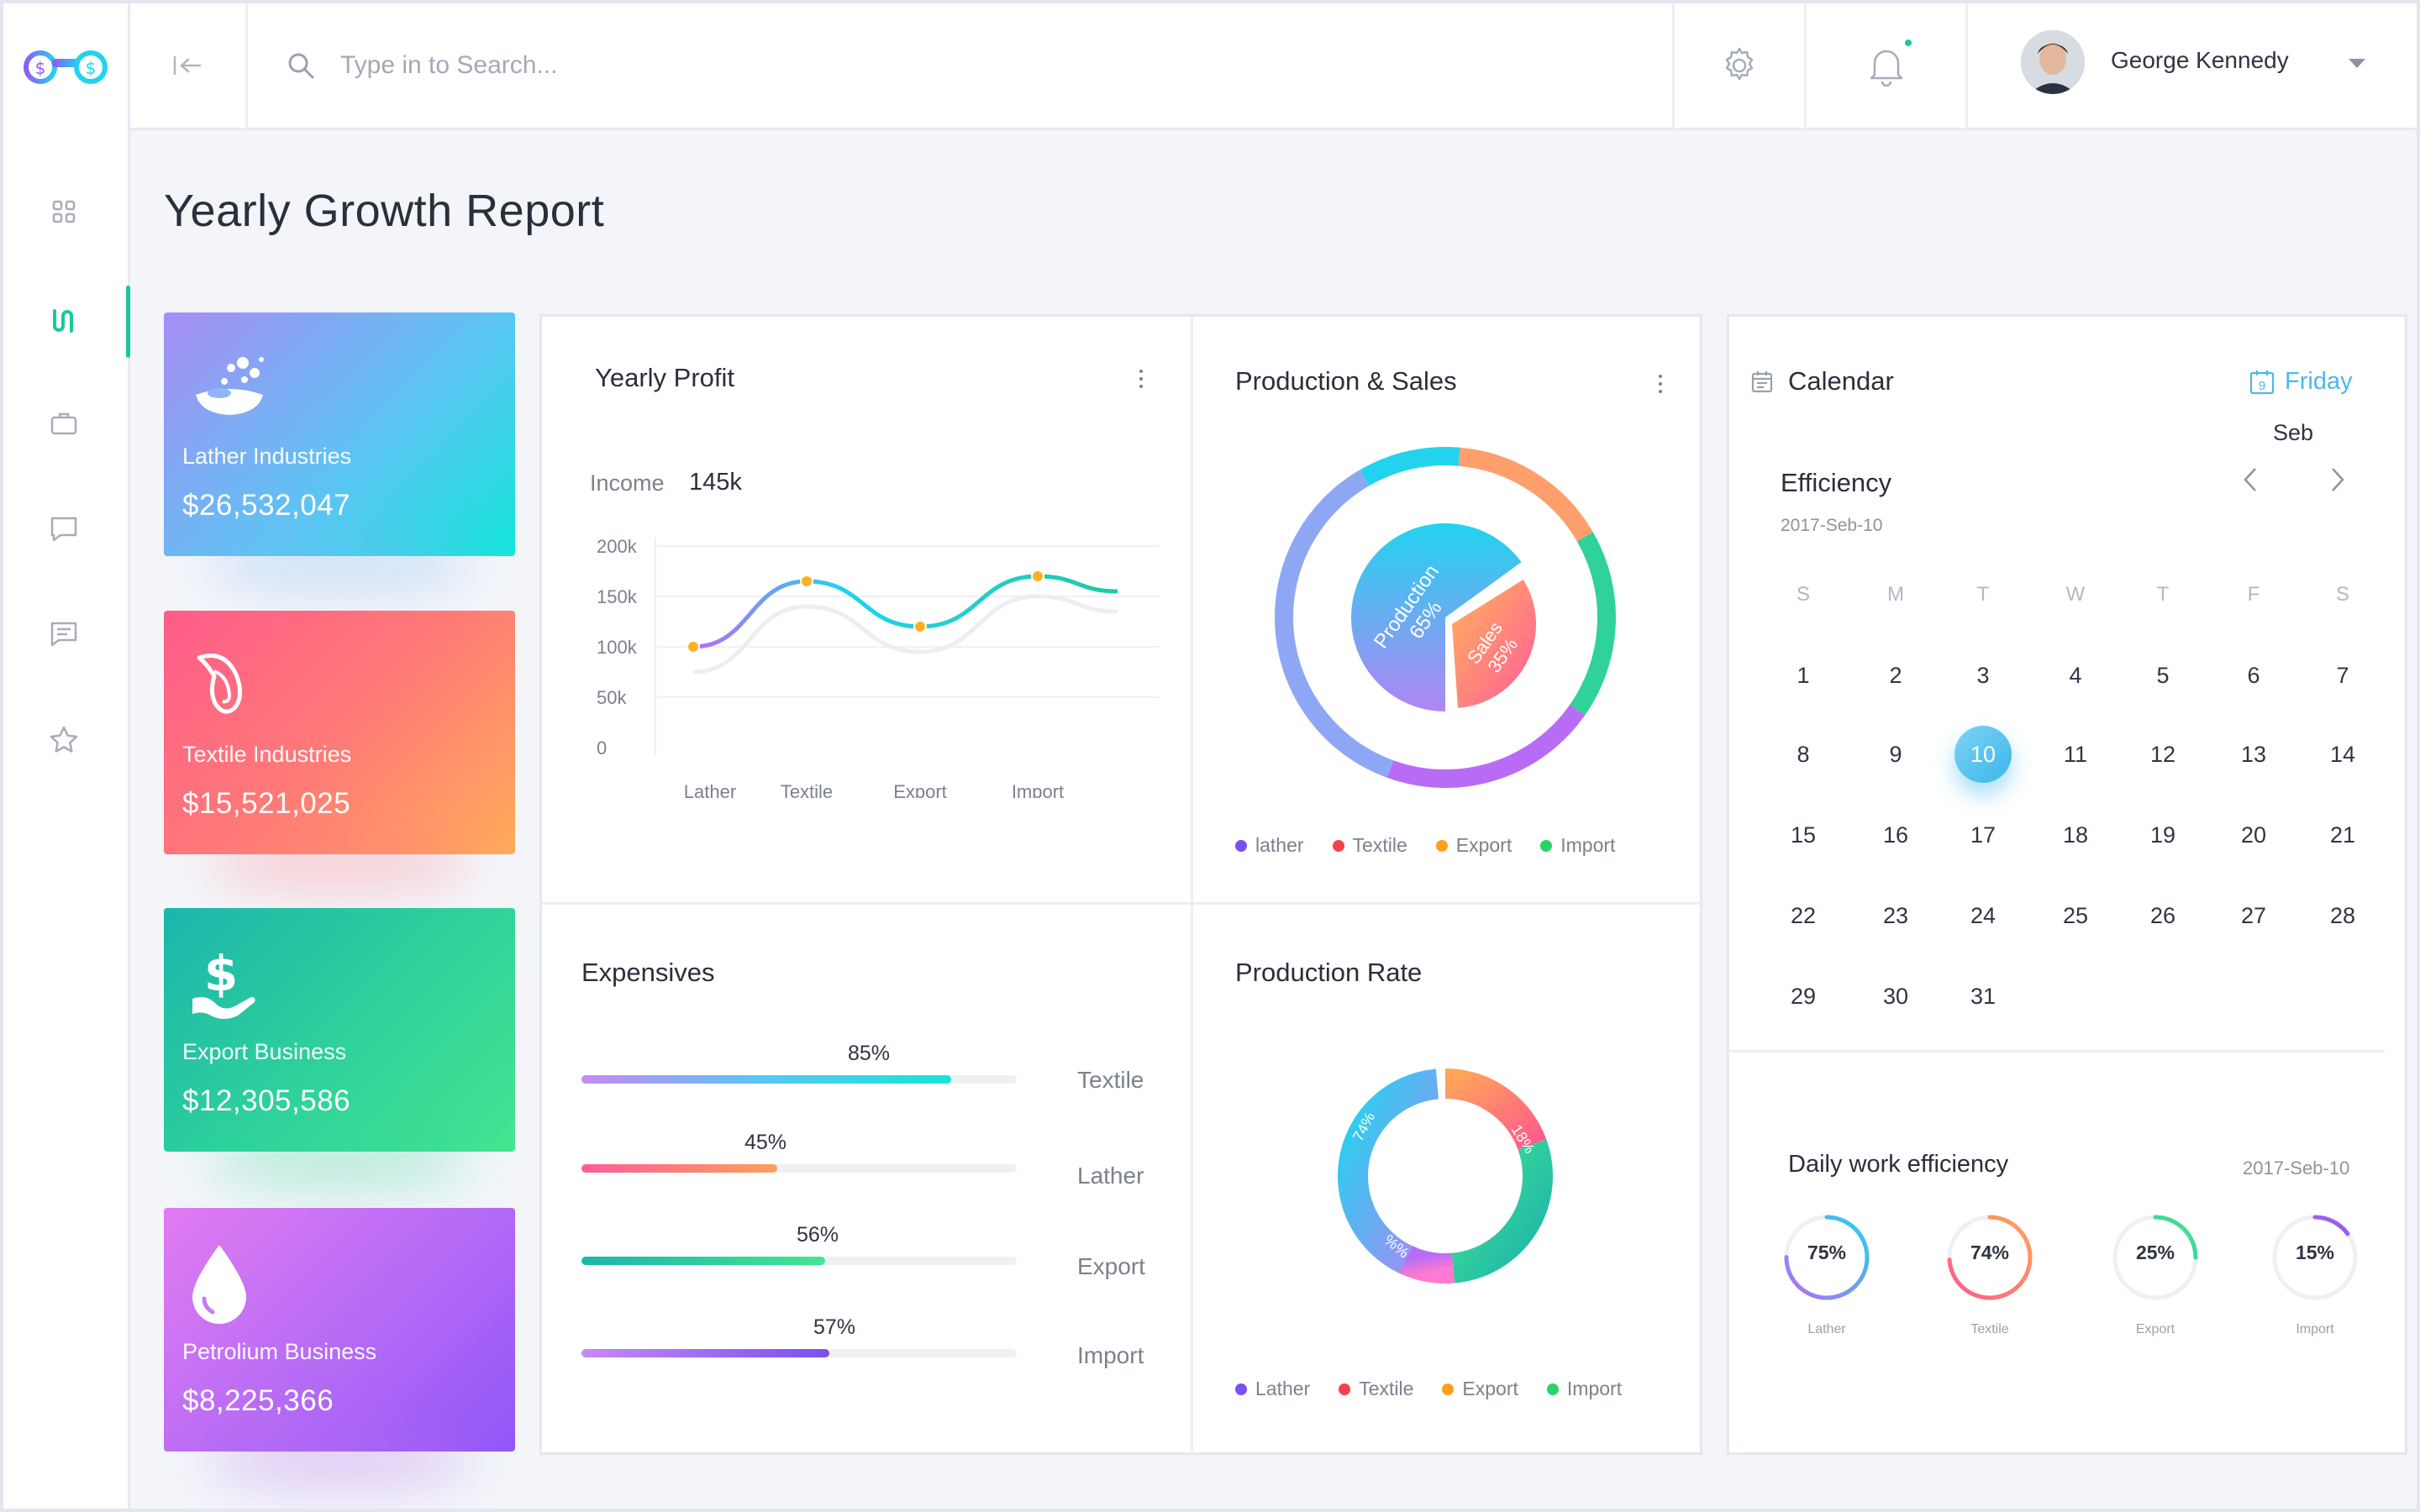  What do you see at coordinates (229, 985) in the screenshot?
I see `dollar-hand-icon: $` at bounding box center [229, 985].